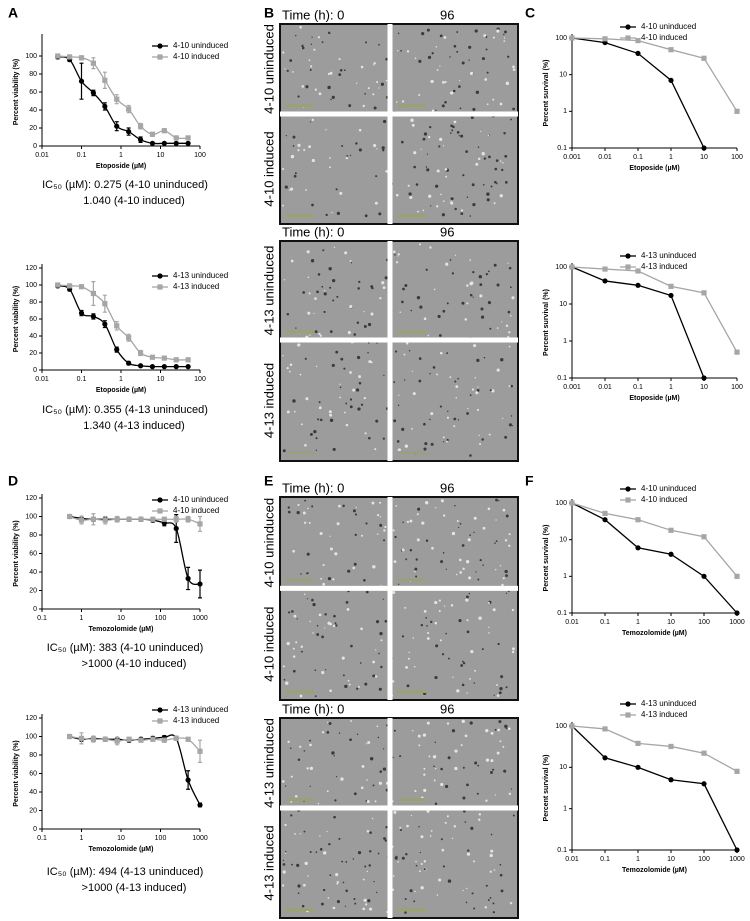 The width and height of the screenshot is (750, 921). I want to click on y-tick-label: 80, so click(33, 74).